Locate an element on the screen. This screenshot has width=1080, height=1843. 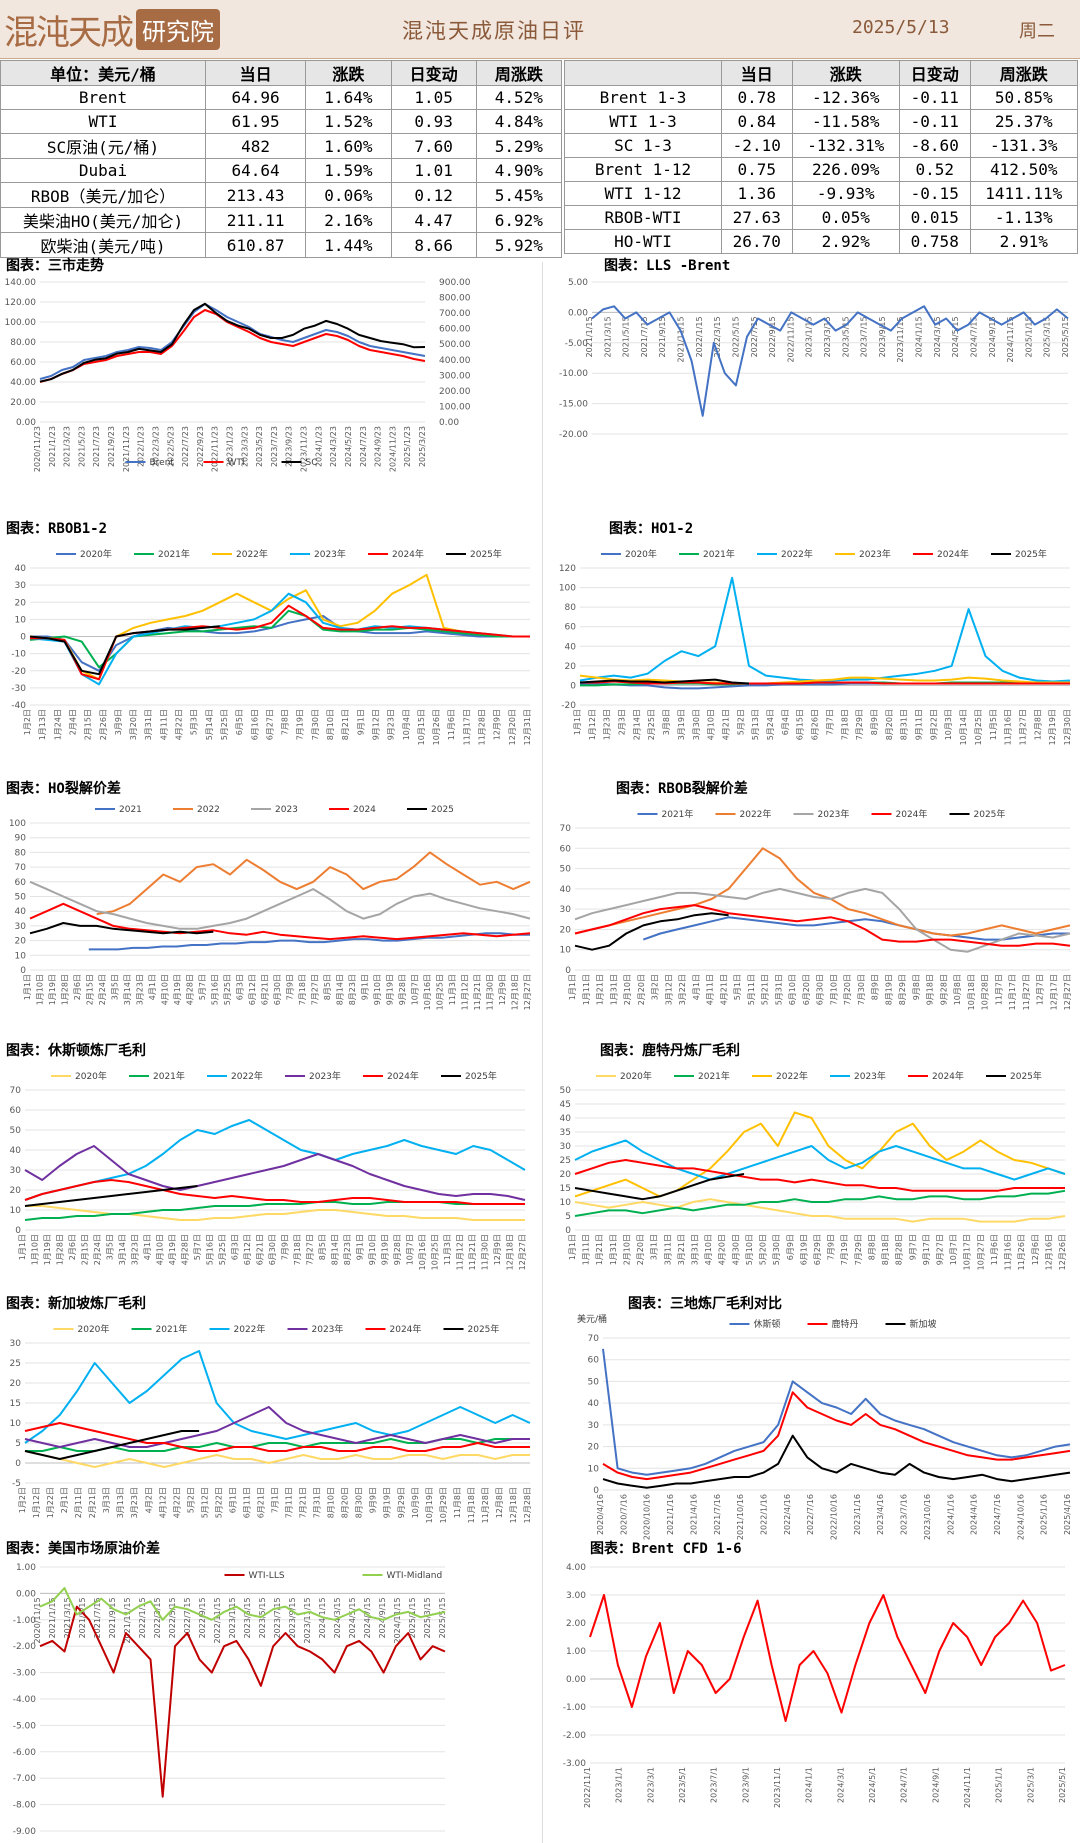
cell: 0.06% is located at coordinates (348, 195).